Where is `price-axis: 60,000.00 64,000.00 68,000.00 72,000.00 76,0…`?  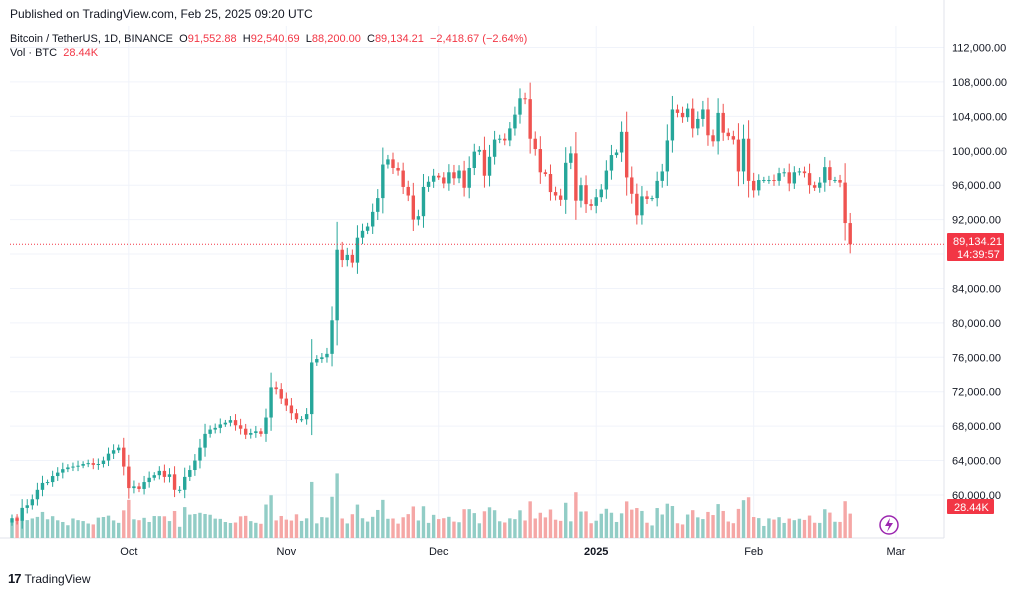 price-axis: 60,000.00 64,000.00 68,000.00 72,000.00 76,0… is located at coordinates (979, 272).